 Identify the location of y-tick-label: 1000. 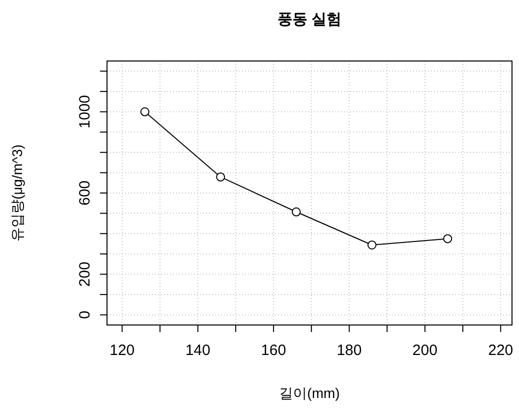
(85, 111).